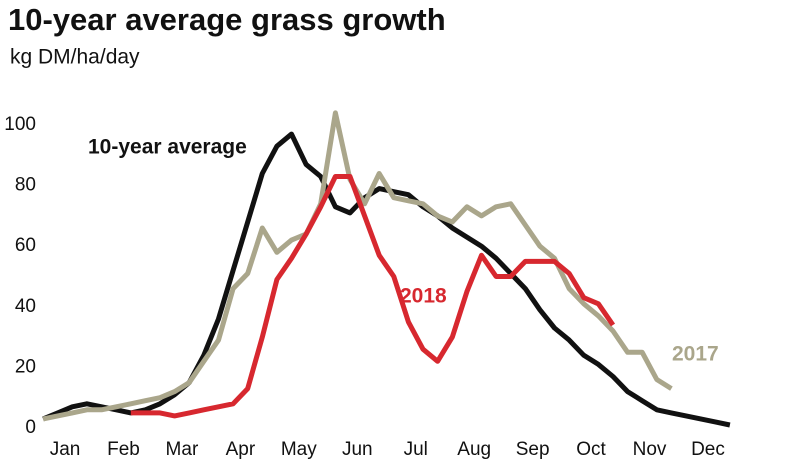 This screenshot has width=790, height=466. Describe the element at coordinates (167, 147) in the screenshot. I see `series-label: 10-year average` at that location.